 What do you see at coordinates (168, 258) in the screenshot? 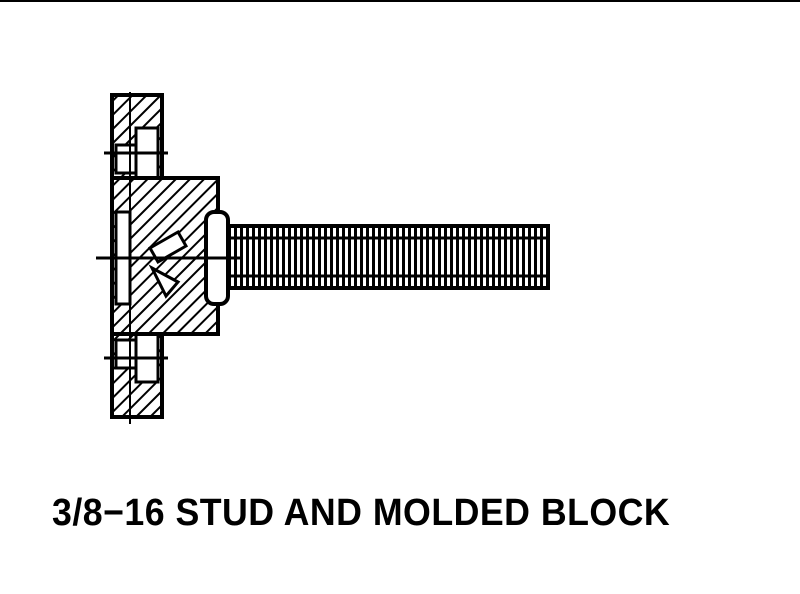
I see `center-lines` at bounding box center [168, 258].